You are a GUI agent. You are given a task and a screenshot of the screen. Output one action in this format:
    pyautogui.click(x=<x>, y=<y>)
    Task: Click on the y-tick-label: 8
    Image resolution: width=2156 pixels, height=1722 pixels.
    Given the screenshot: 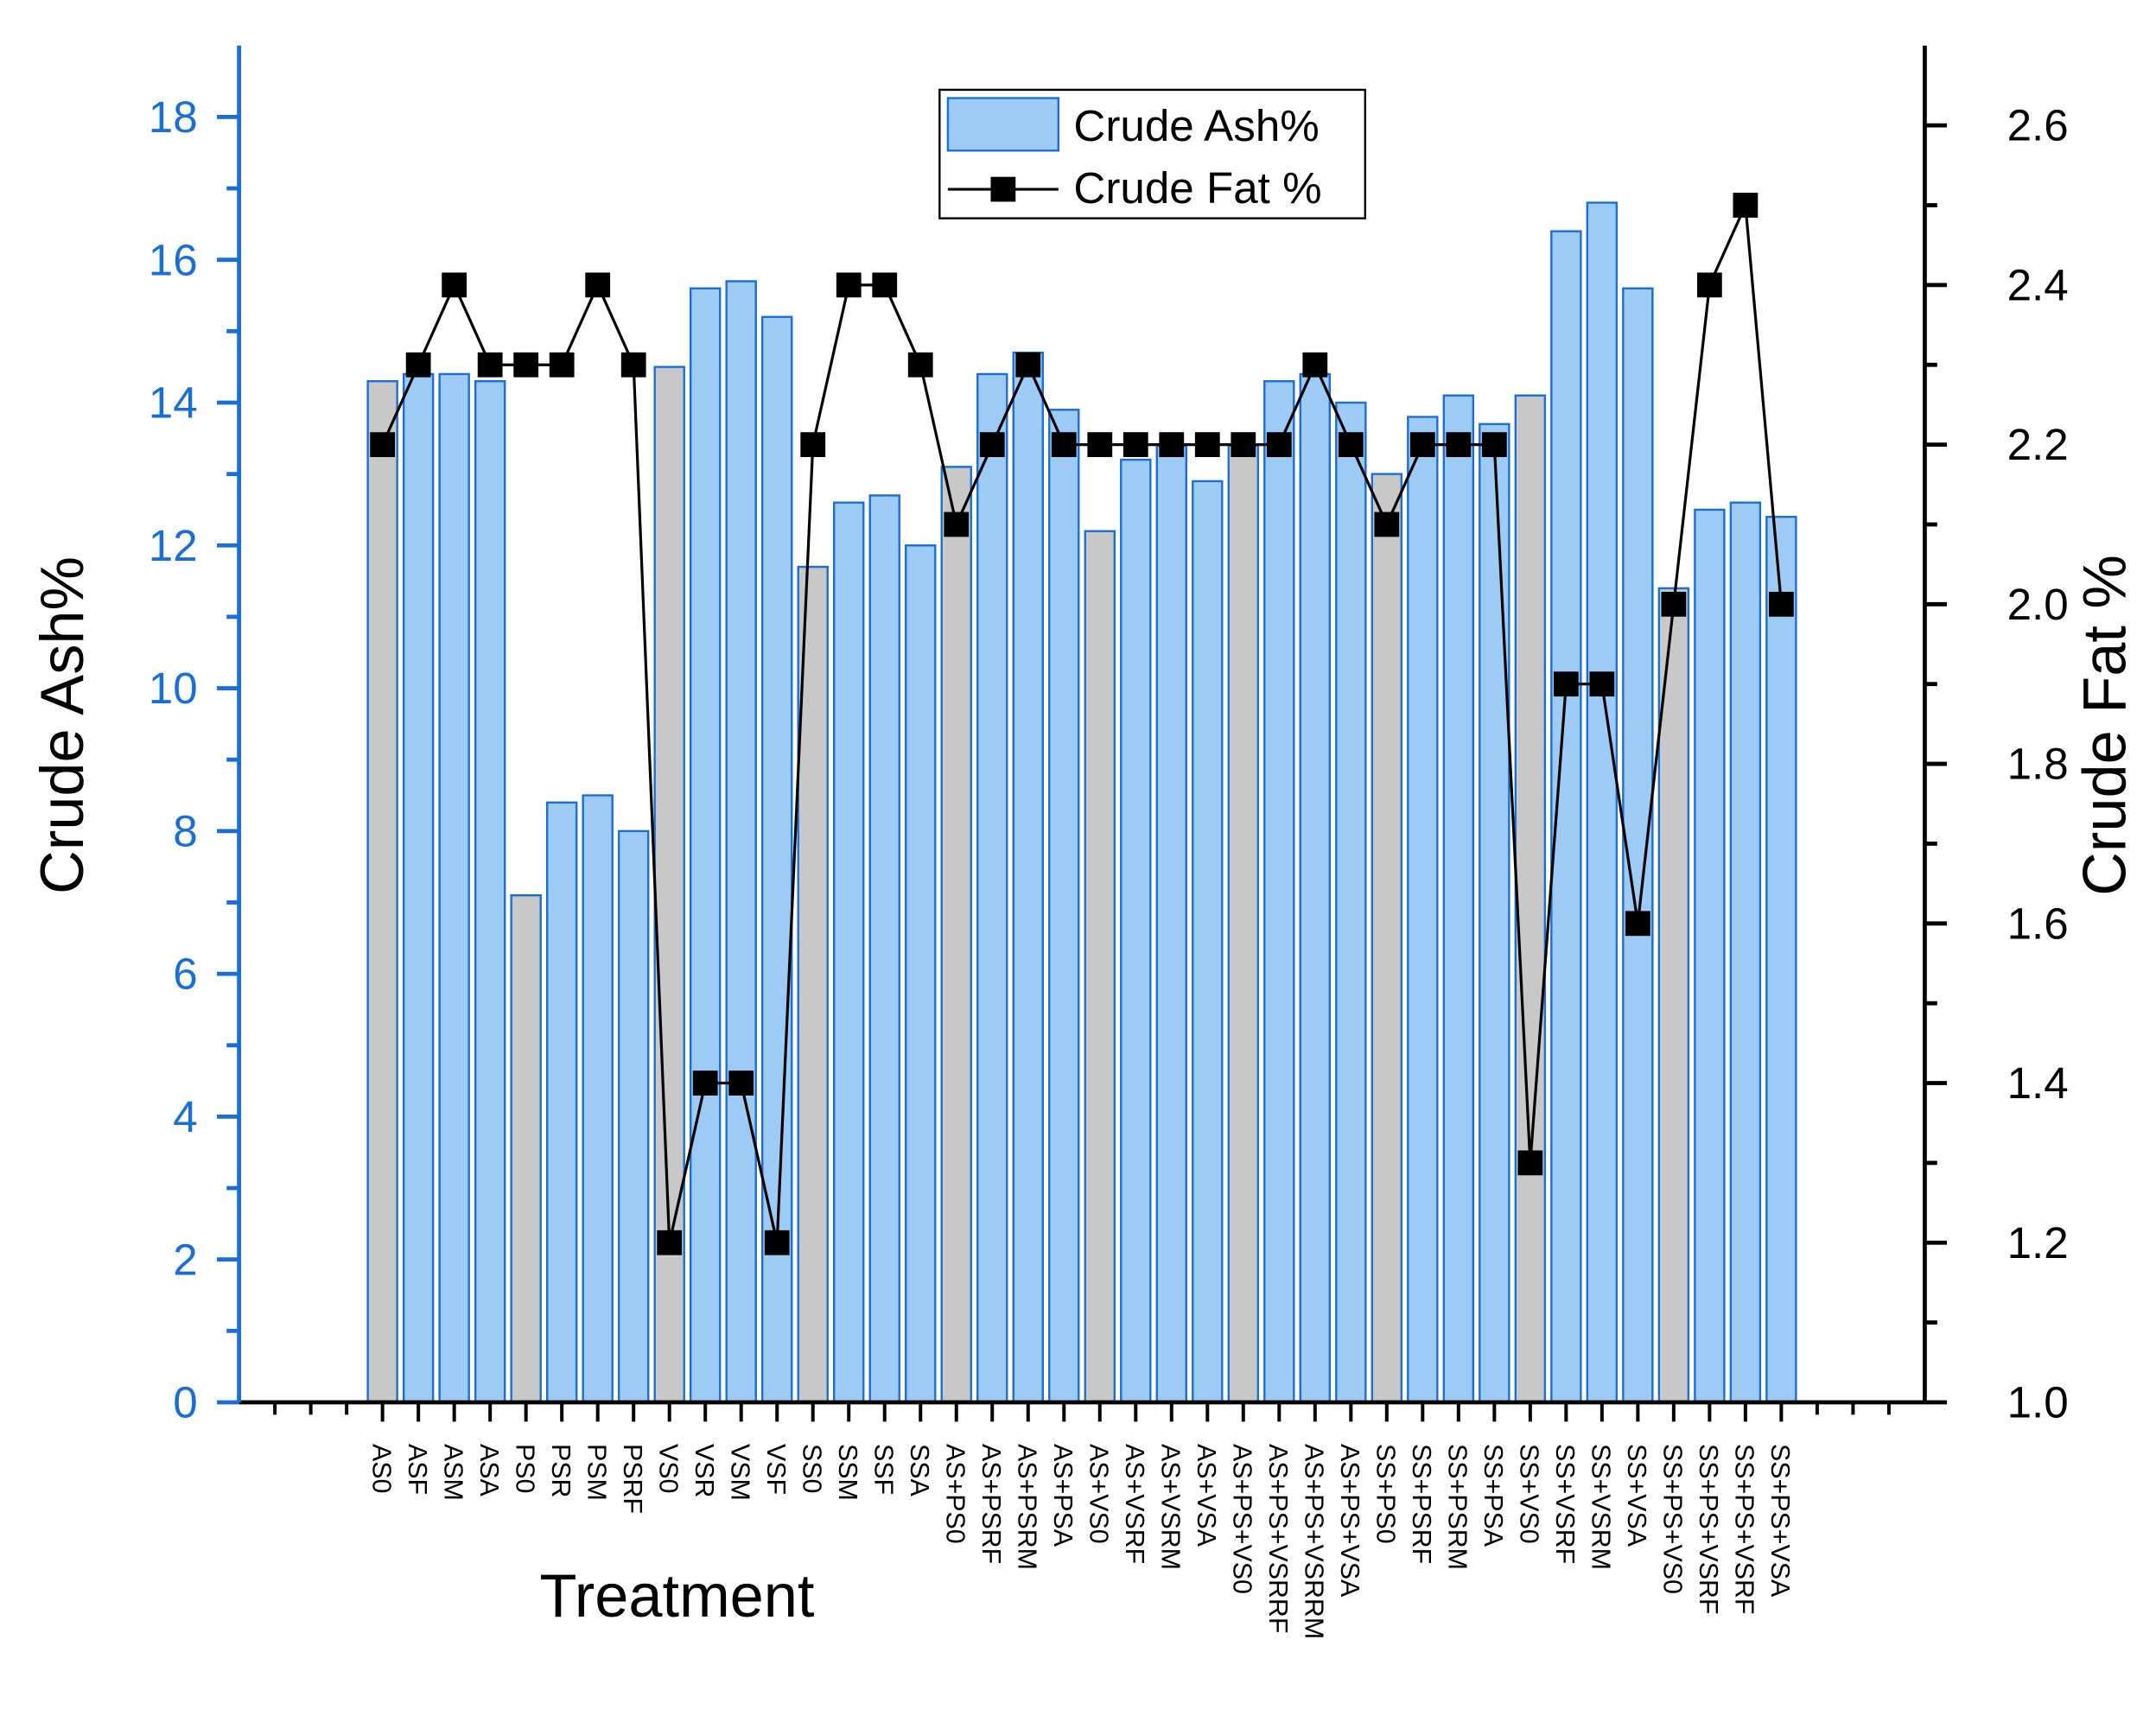 What is the action you would take?
    pyautogui.click(x=185, y=830)
    